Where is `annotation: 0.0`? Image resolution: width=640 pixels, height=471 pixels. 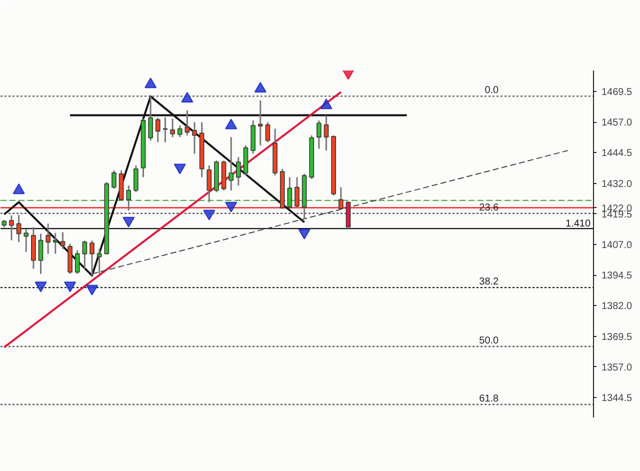 annotation: 0.0 is located at coordinates (492, 90).